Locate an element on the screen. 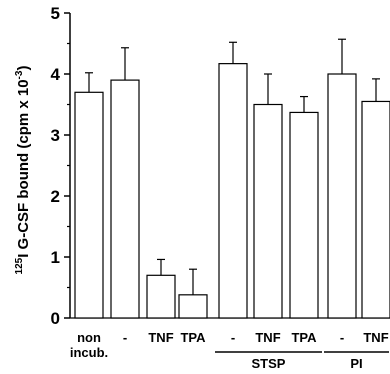 This screenshot has height=374, width=390. x-tick-label: non is located at coordinates (89, 337).